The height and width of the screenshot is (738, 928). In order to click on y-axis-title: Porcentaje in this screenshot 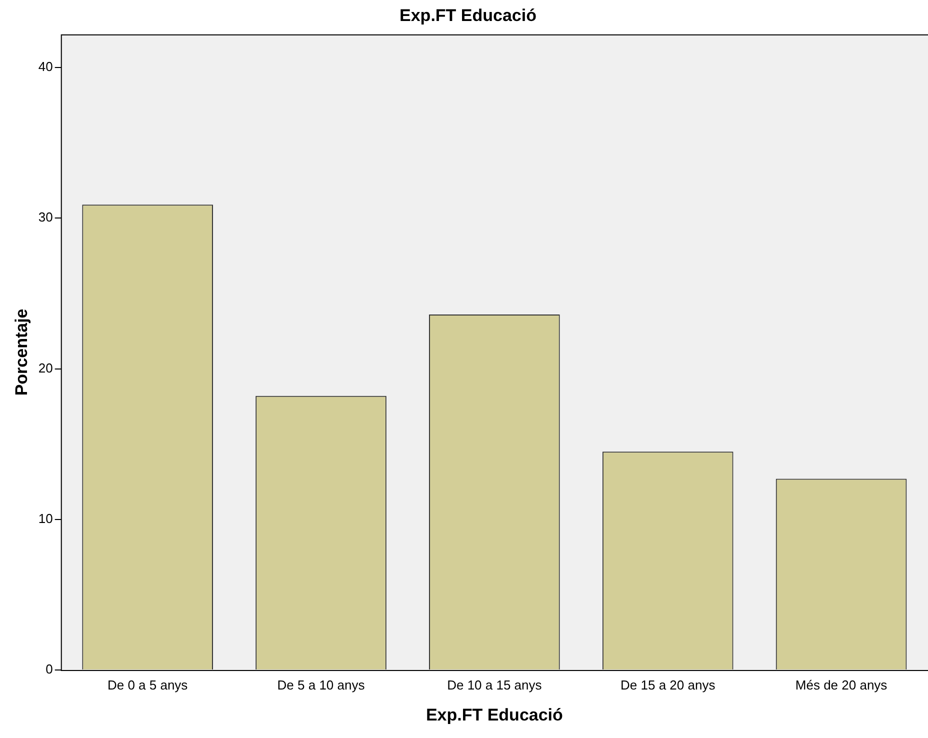, I will do `click(21, 352)`.